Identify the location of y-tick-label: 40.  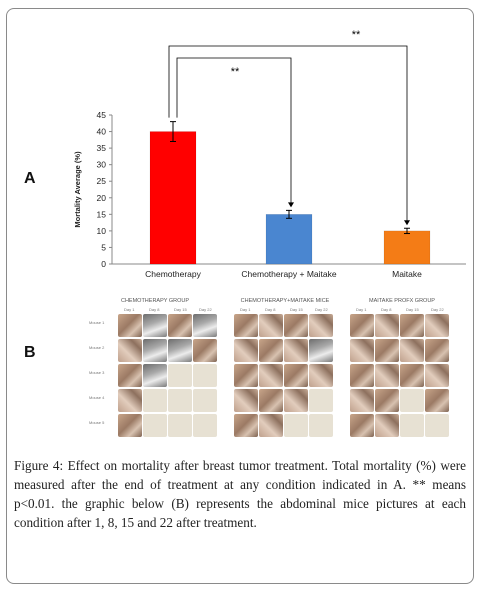
(102, 132).